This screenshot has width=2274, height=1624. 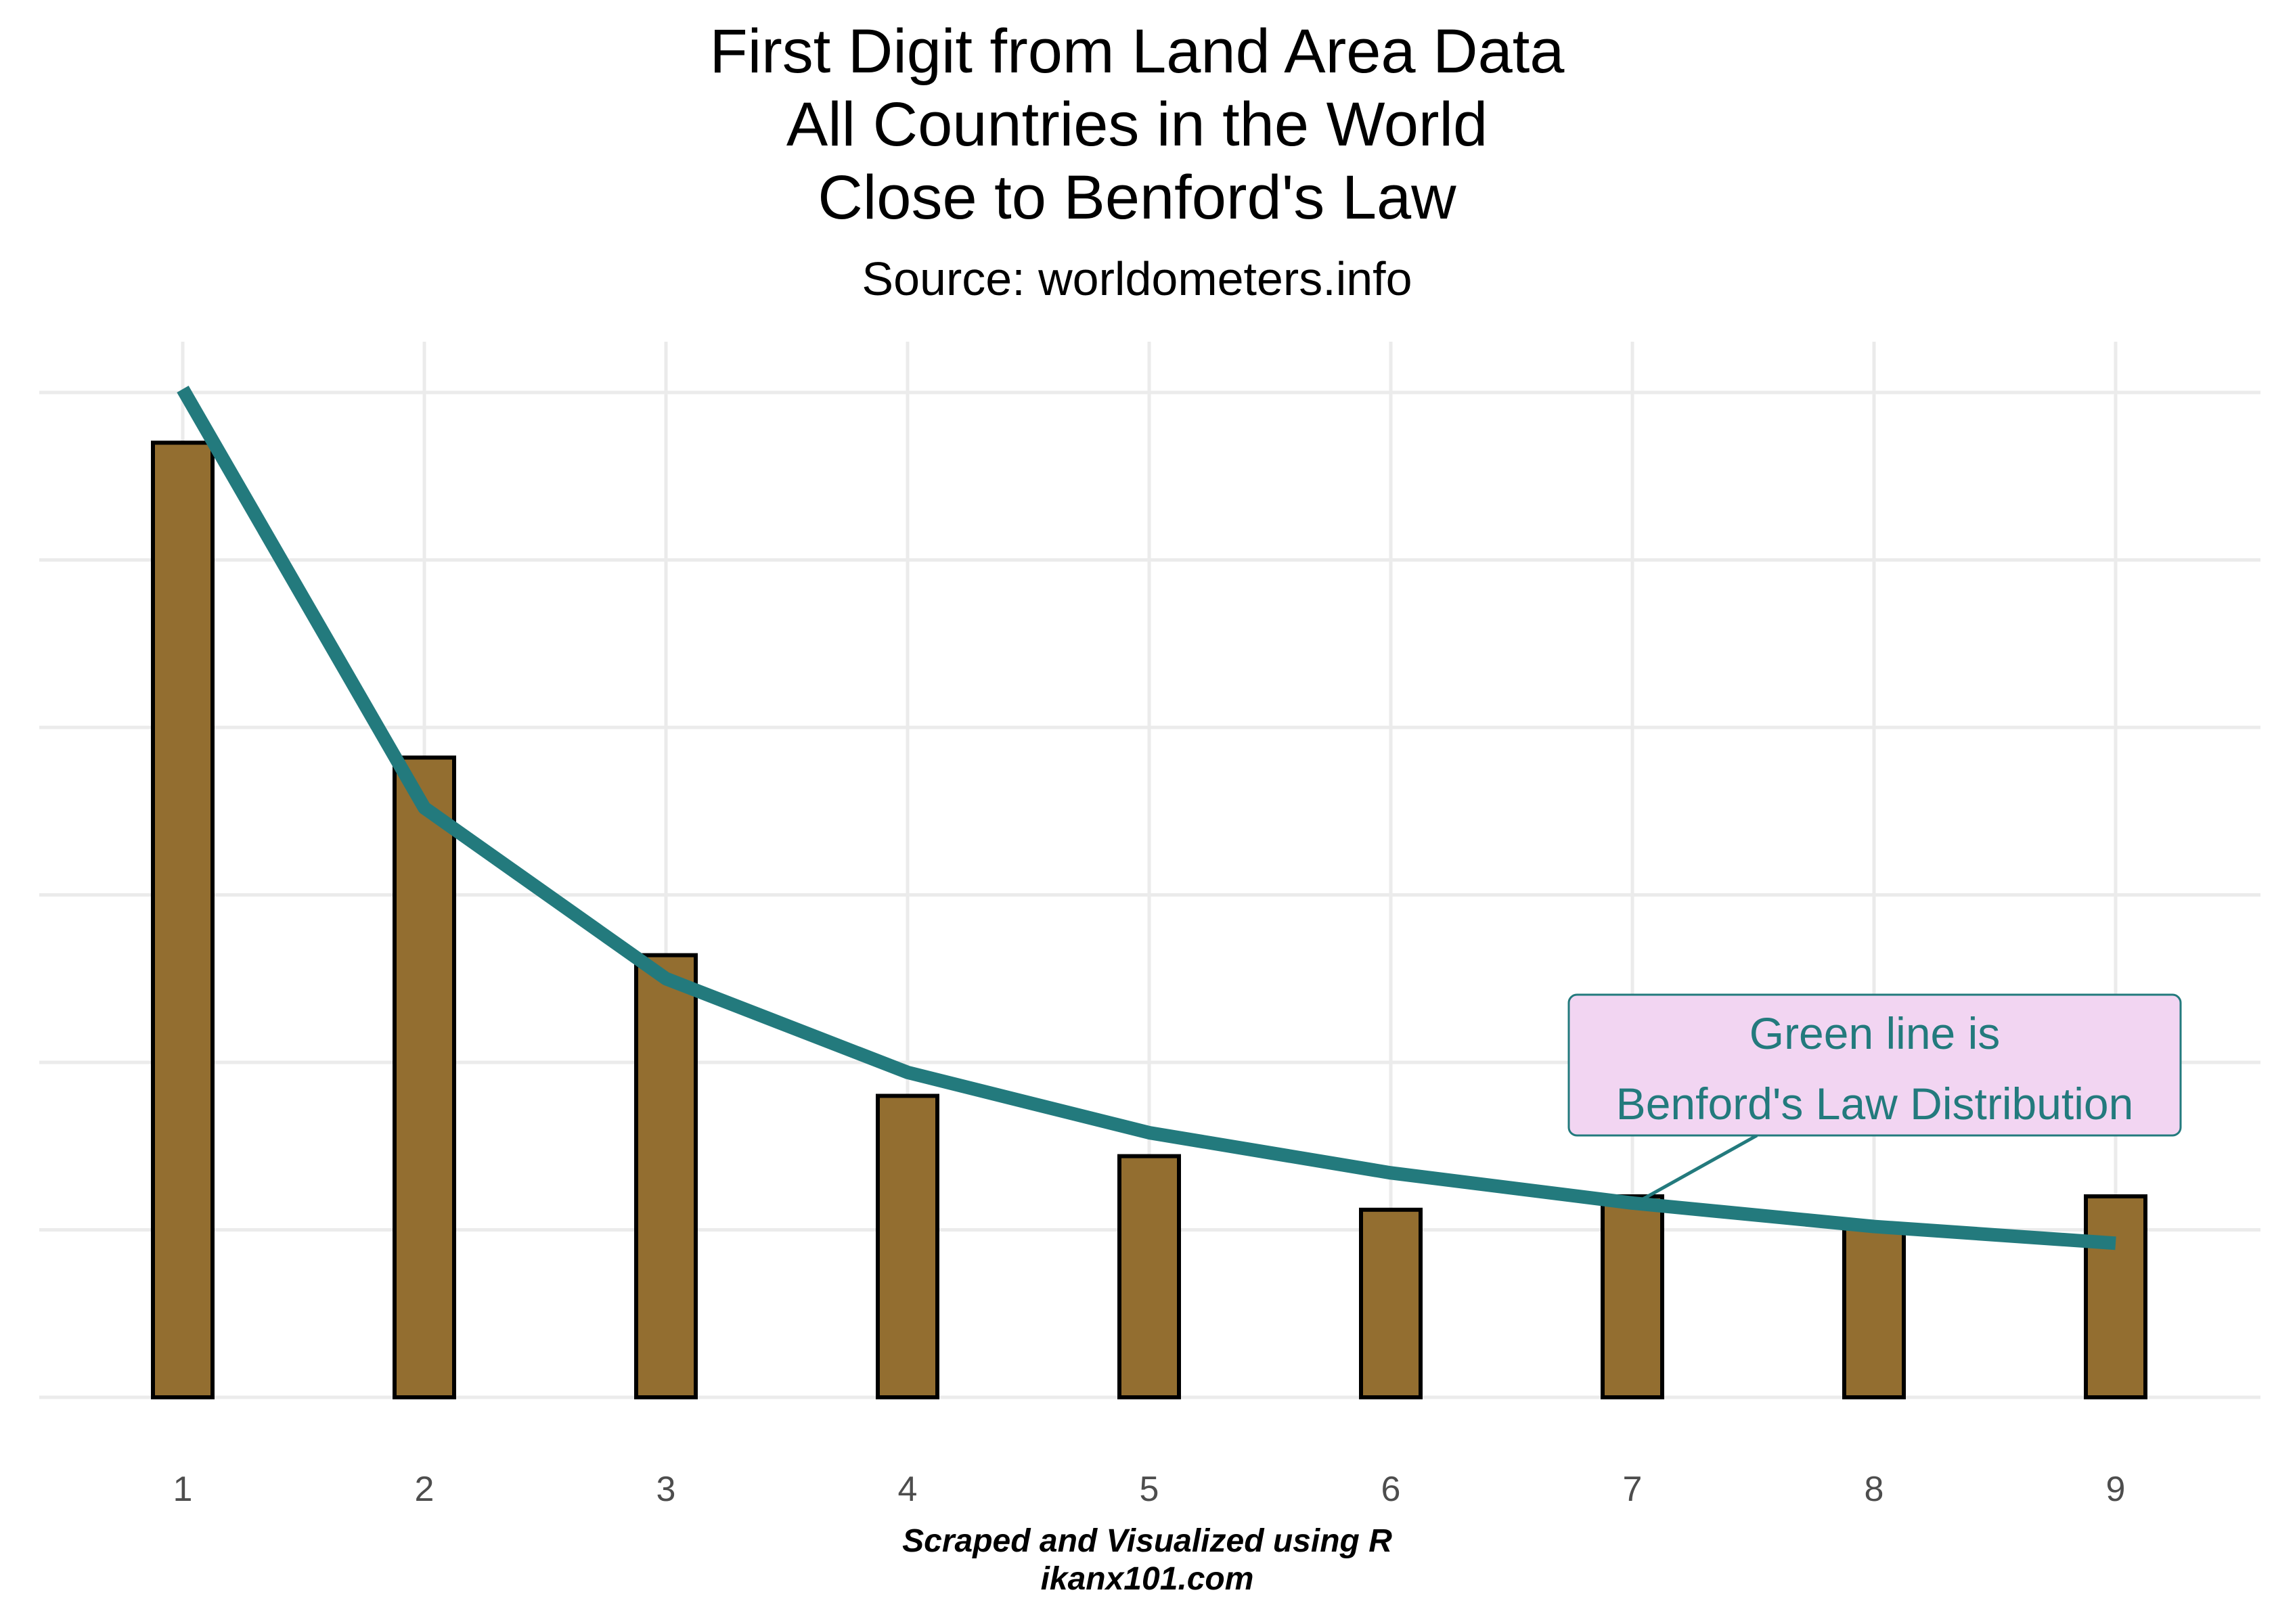 I want to click on caption-line-2: ikanx101.com, so click(x=1147, y=1579).